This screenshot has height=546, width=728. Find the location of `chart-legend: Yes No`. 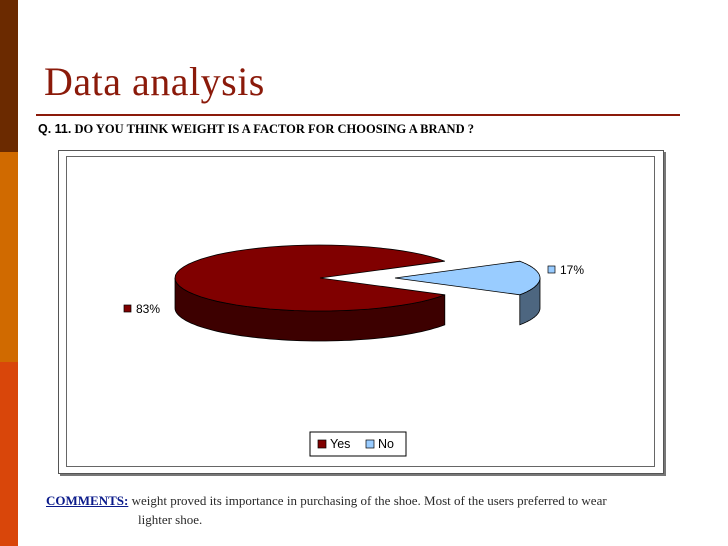

chart-legend: Yes No is located at coordinates (358, 444).